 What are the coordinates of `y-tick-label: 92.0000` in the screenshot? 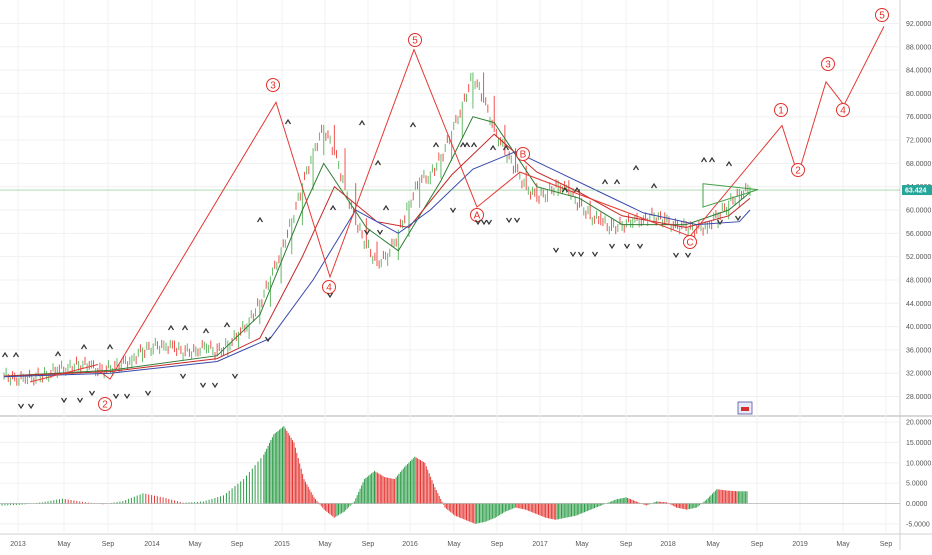 It's located at (918, 24).